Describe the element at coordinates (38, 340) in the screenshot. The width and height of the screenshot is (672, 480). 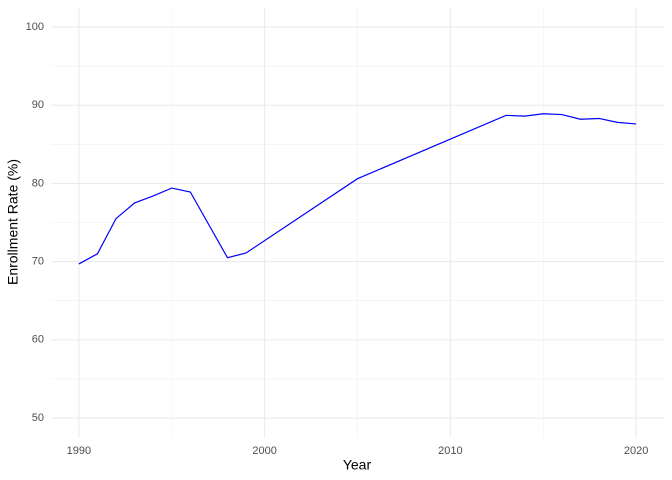
I see `y-tick-label: 60` at that location.